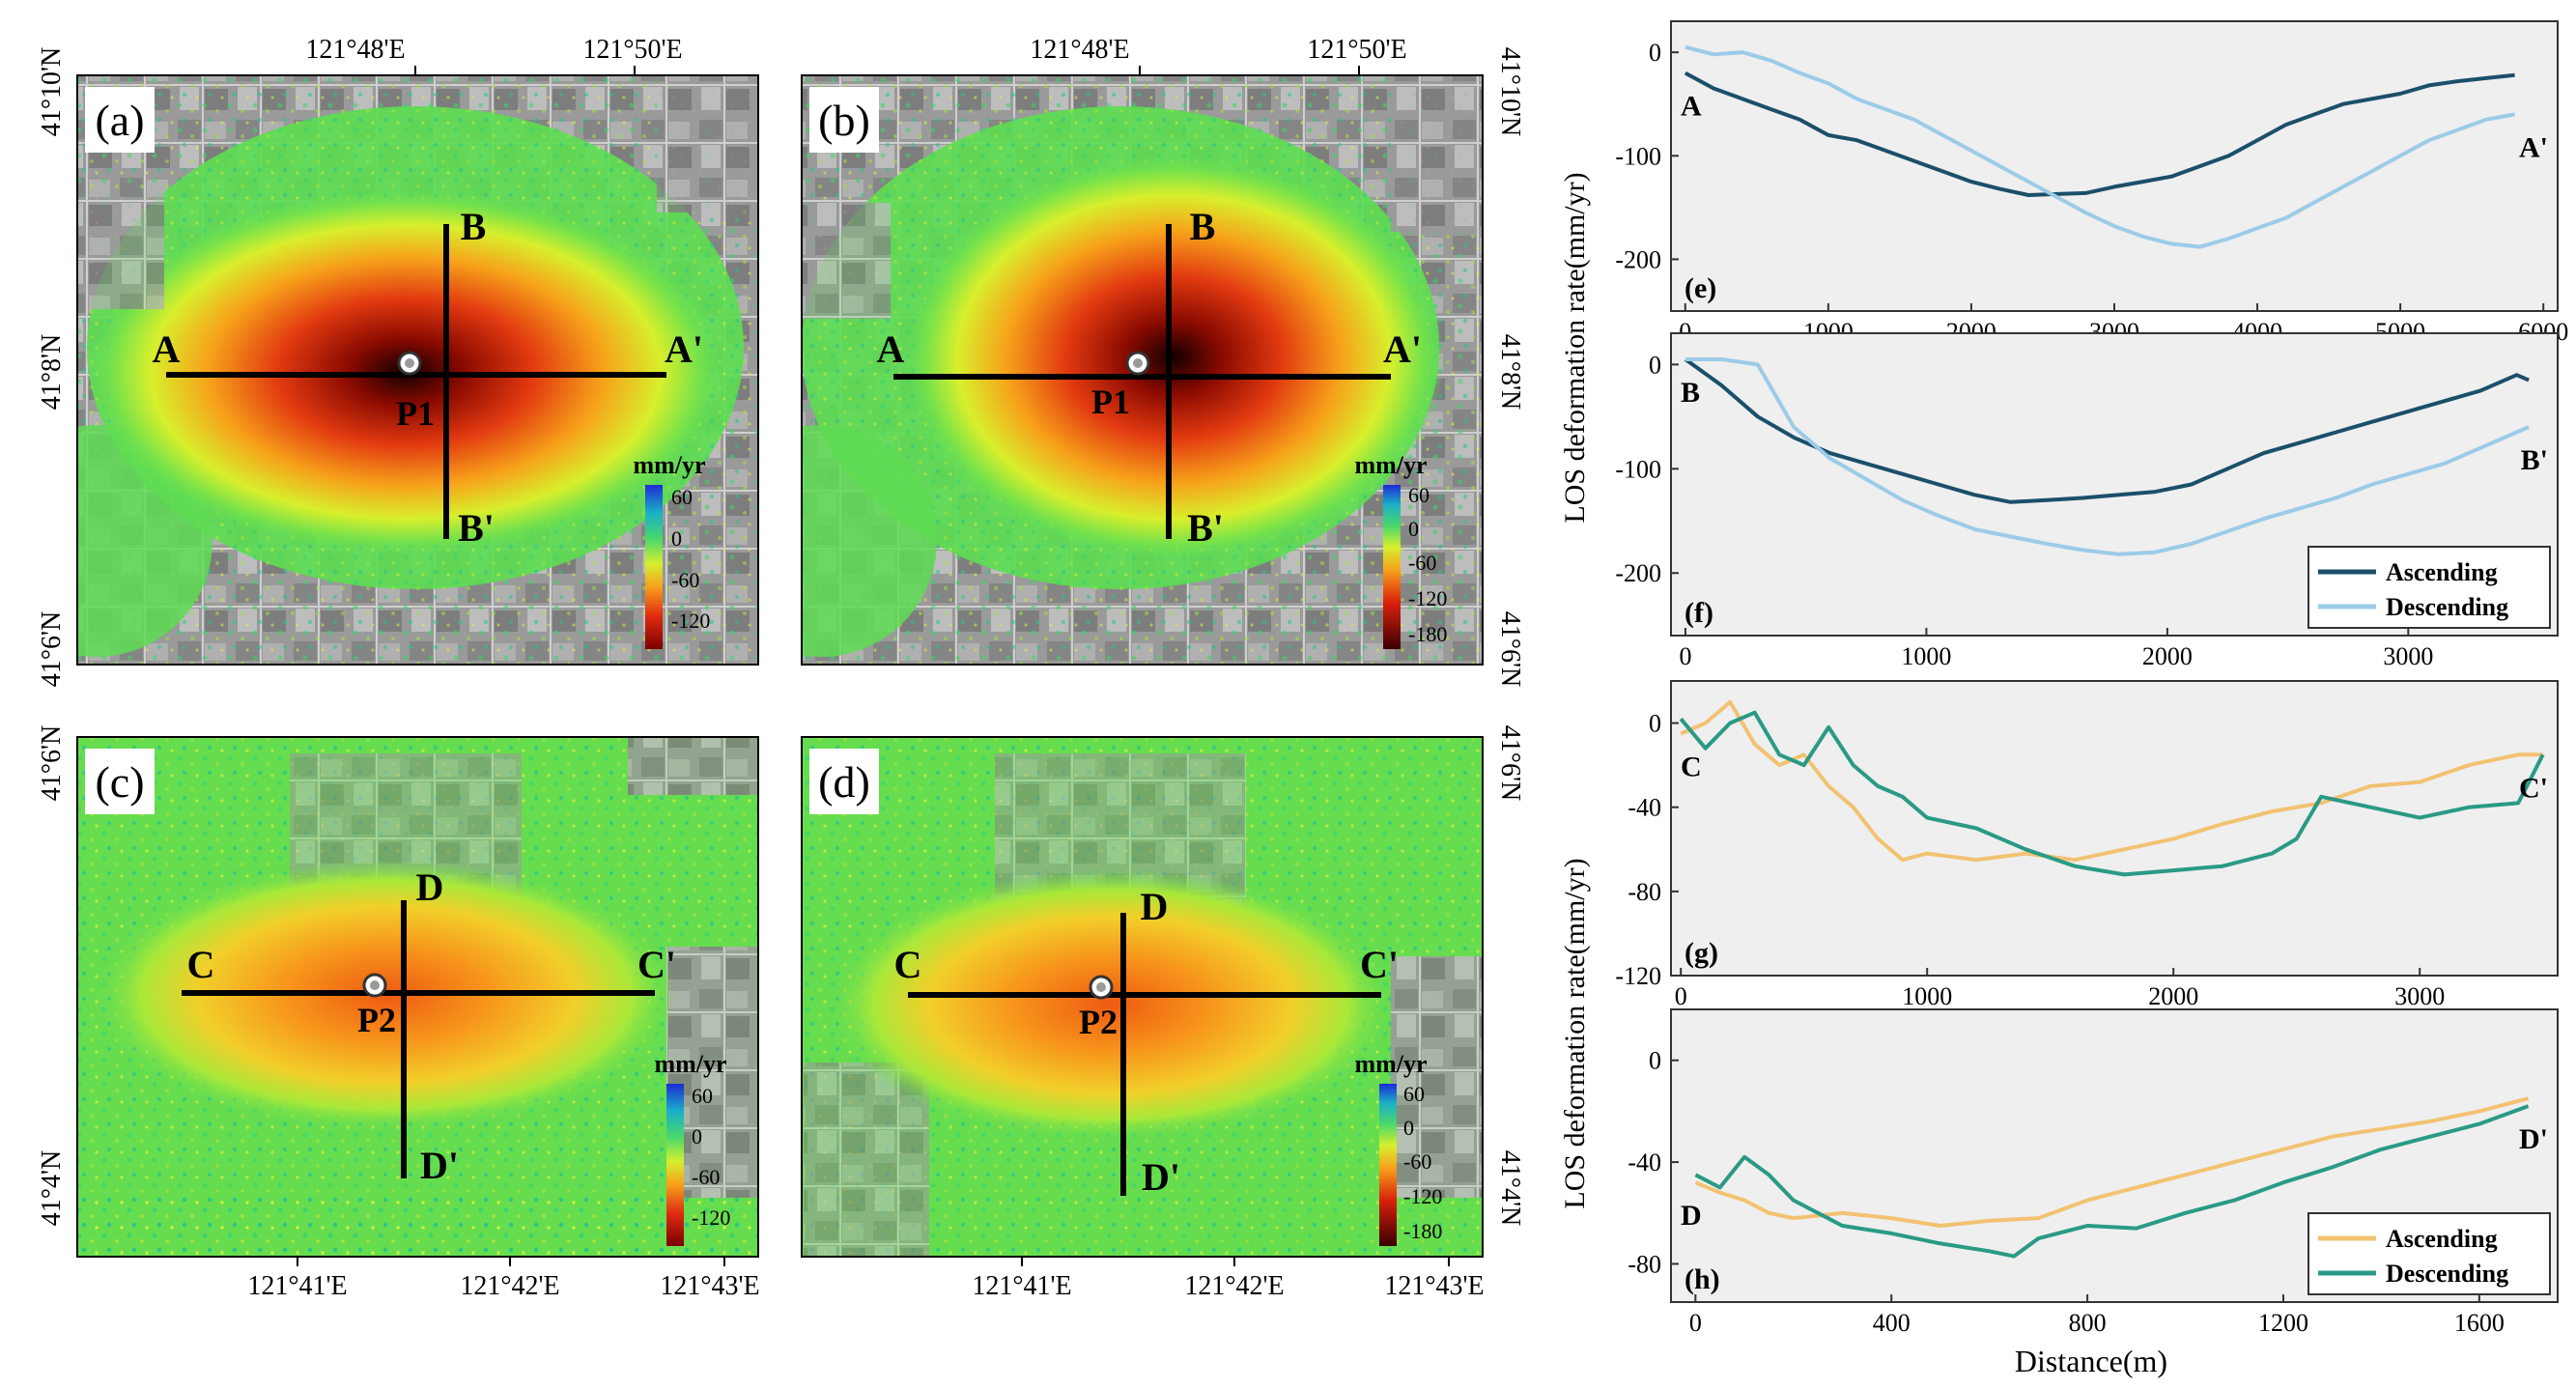 The width and height of the screenshot is (2576, 1389). What do you see at coordinates (476, 528) in the screenshot?
I see `map-a-label-end-v: B'` at bounding box center [476, 528].